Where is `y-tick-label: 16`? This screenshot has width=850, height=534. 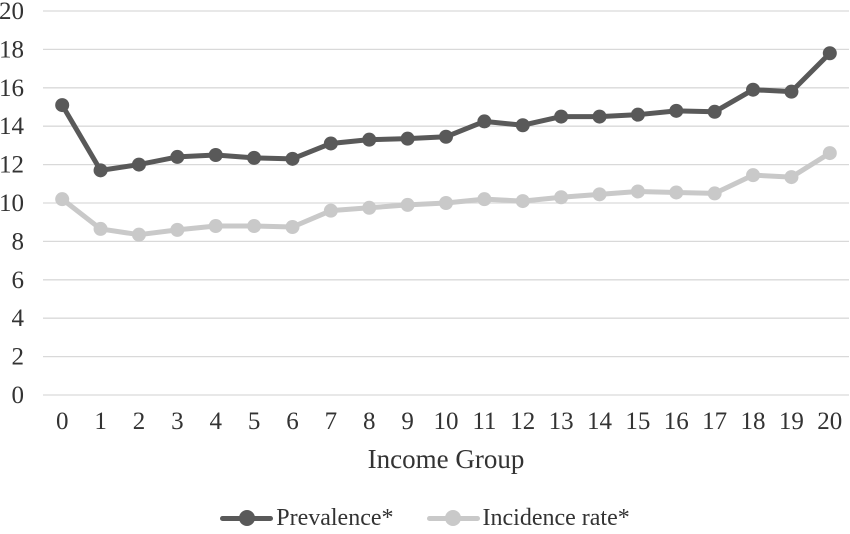
y-tick-label: 16 is located at coordinates (12, 88).